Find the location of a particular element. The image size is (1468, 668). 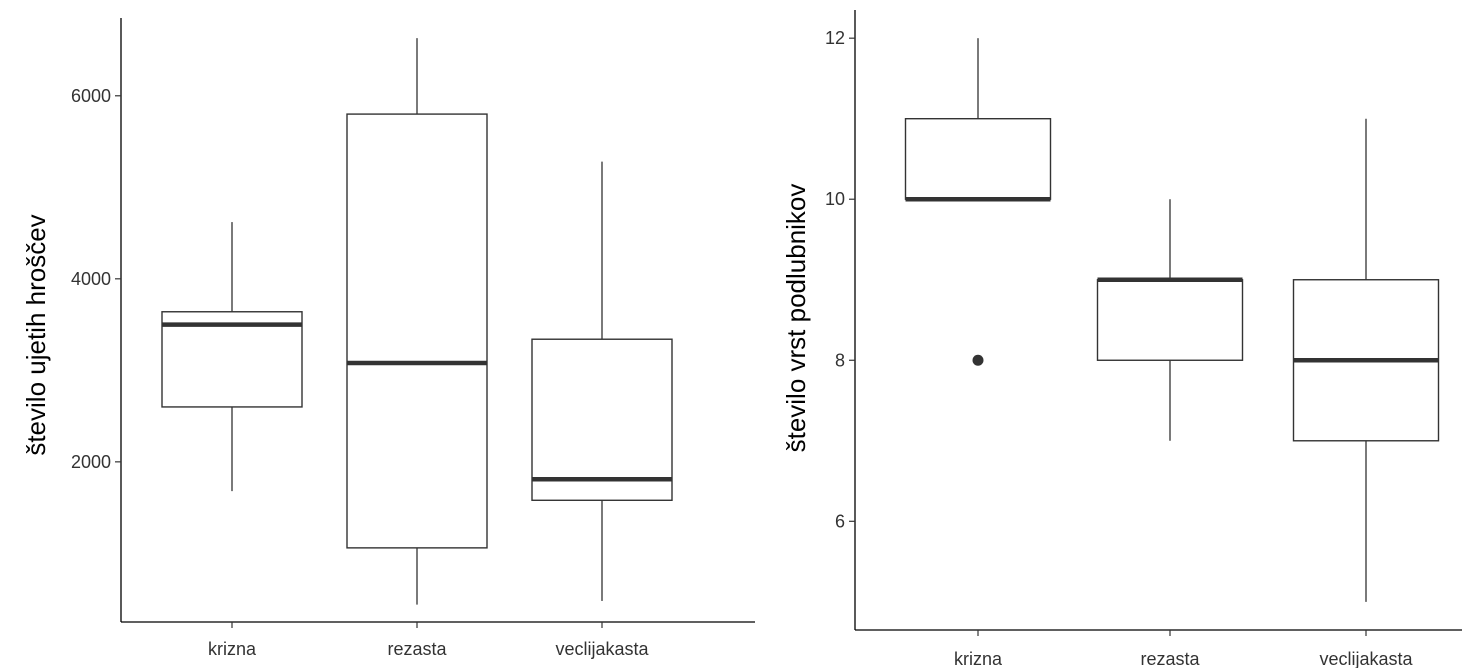

left-y-axis-title: število ujetih hroščev is located at coordinates (36, 334).